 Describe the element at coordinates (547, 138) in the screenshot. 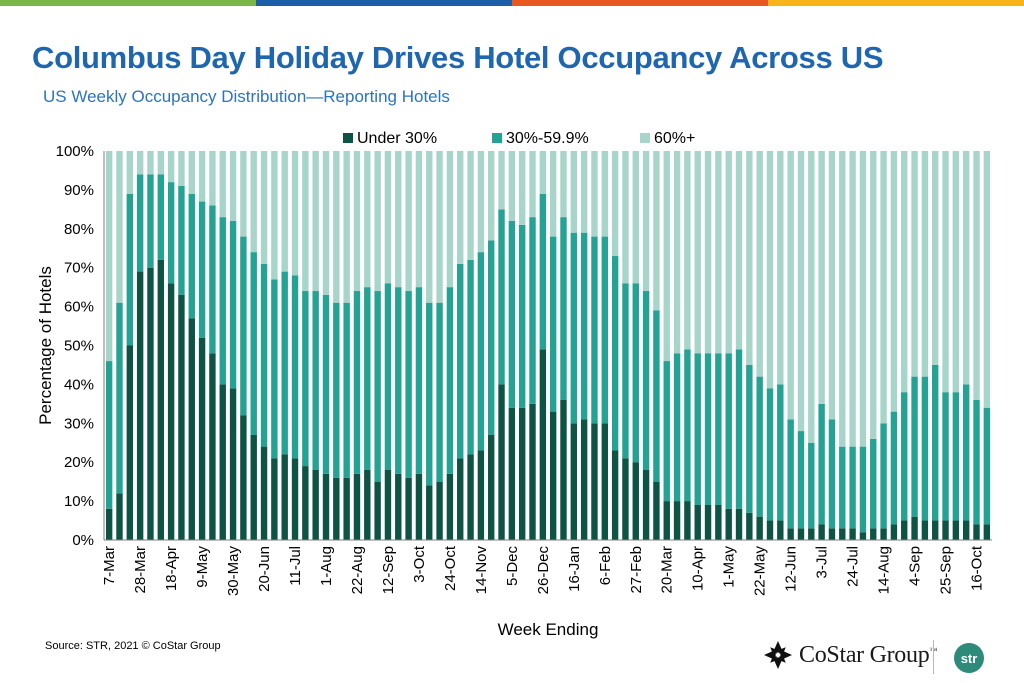

I see `legend-label: 30%-59.9%` at that location.